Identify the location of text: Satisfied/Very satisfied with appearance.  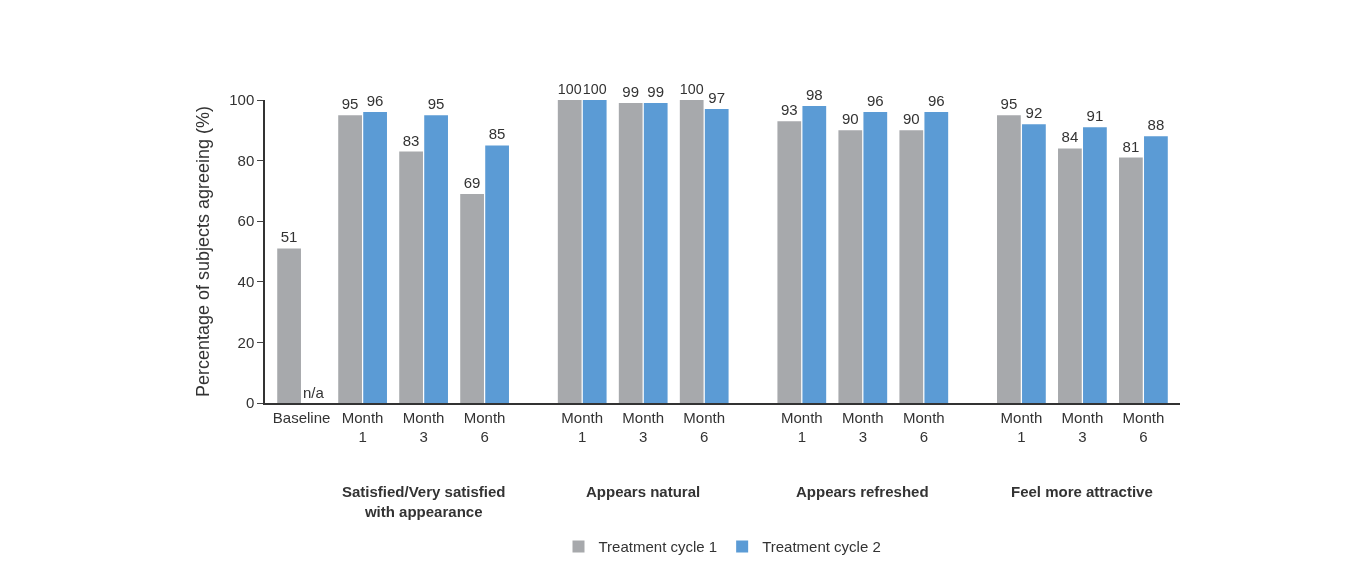
(424, 501).